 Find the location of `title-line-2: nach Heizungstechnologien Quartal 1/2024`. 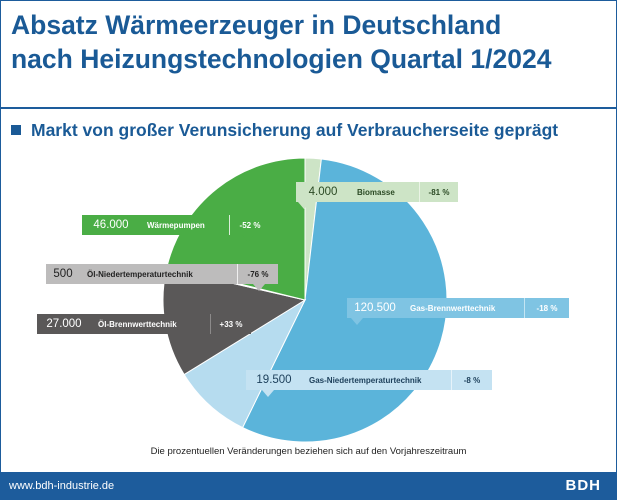

title-line-2: nach Heizungstechnologien Quartal 1/2024 is located at coordinates (281, 59).